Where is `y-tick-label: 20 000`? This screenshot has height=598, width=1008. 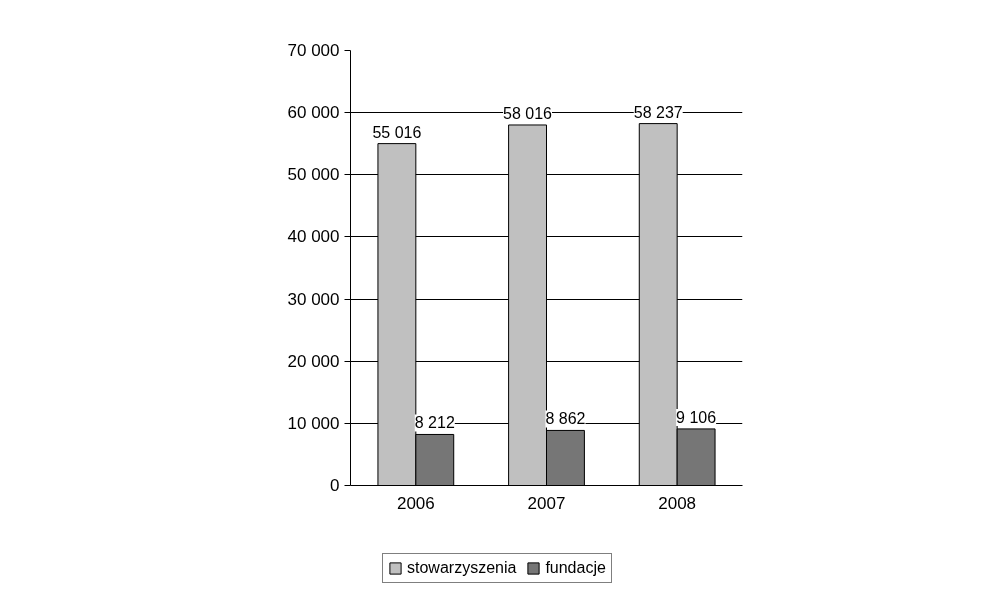
y-tick-label: 20 000 is located at coordinates (313, 361).